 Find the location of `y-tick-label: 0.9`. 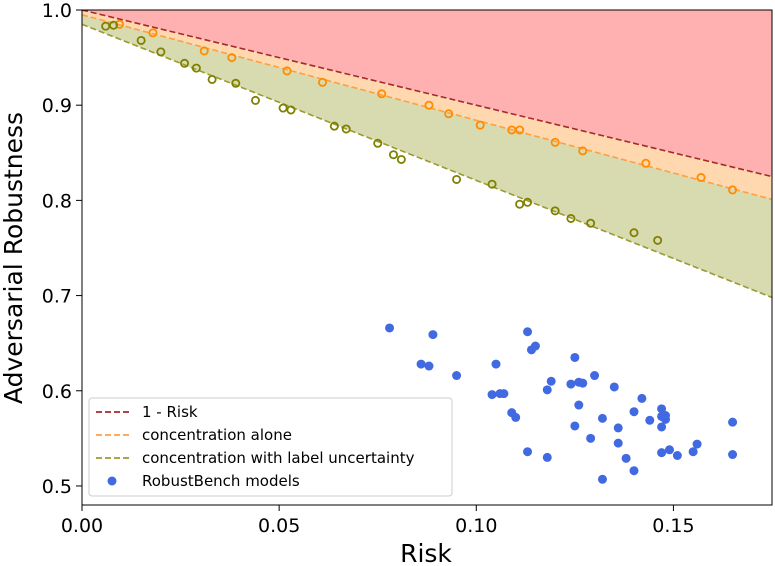

y-tick-label: 0.9 is located at coordinates (57, 106).